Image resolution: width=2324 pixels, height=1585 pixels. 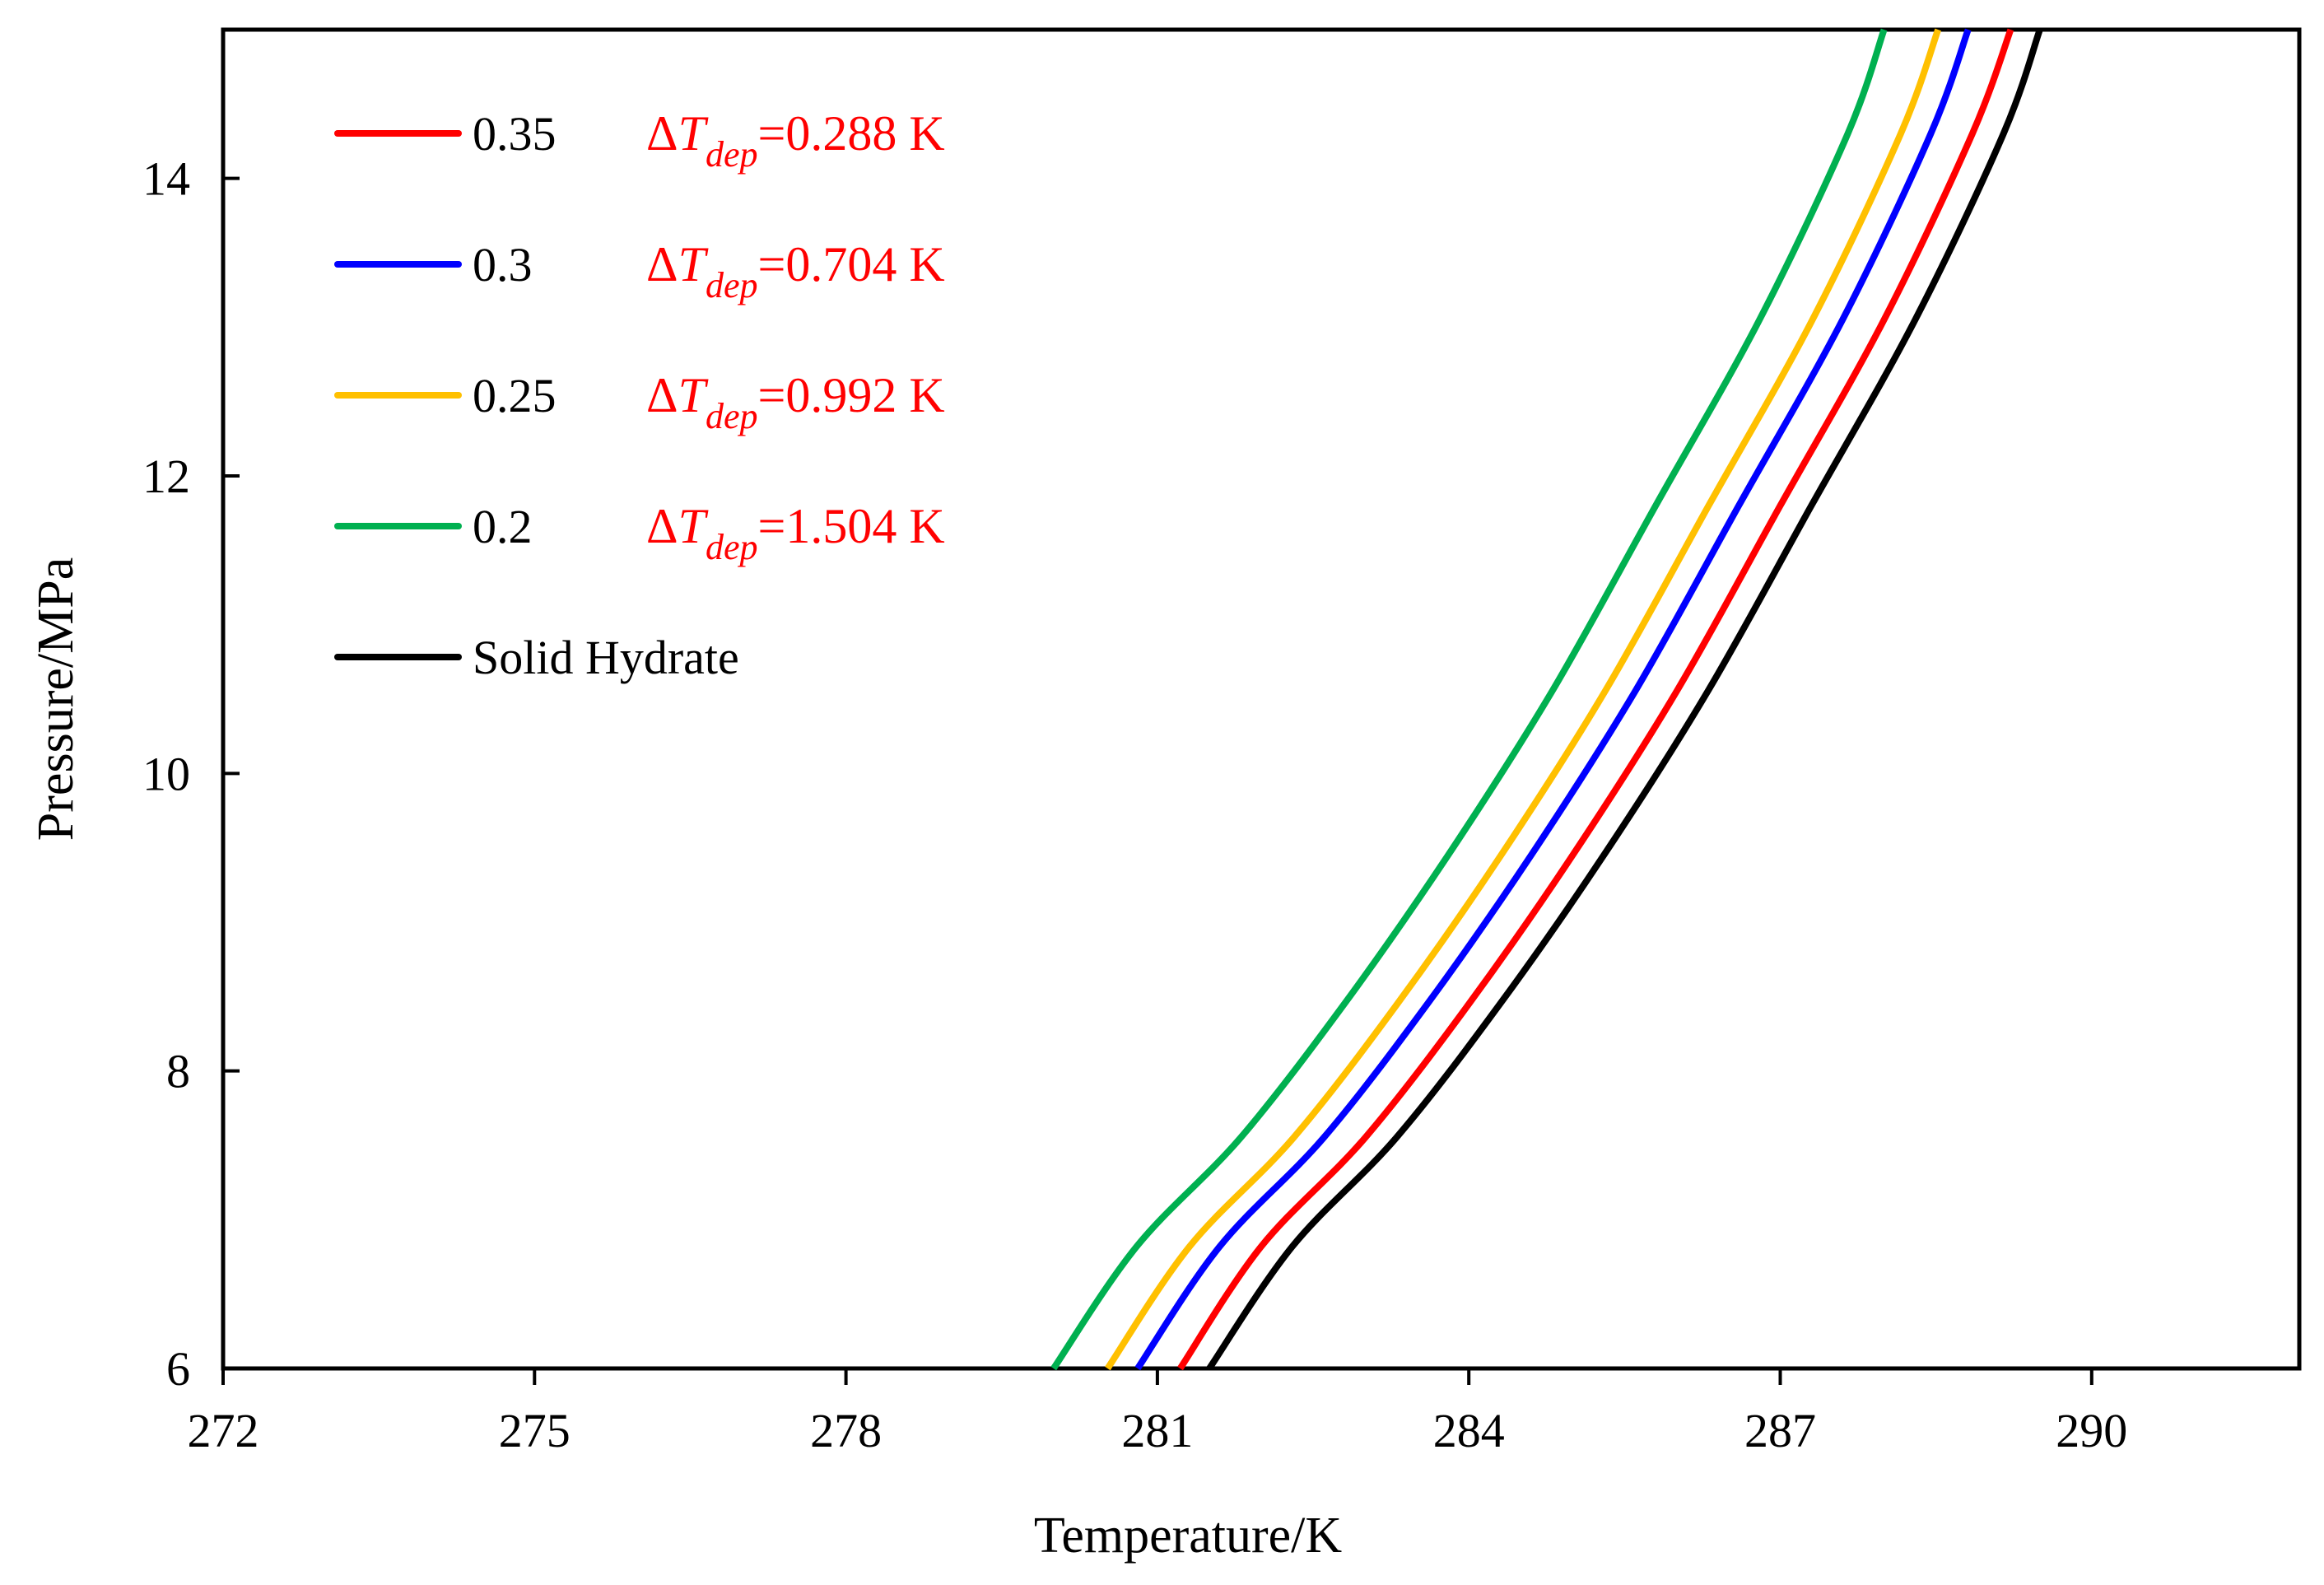 I want to click on y-tick-label-4: 14, so click(x=166, y=179).